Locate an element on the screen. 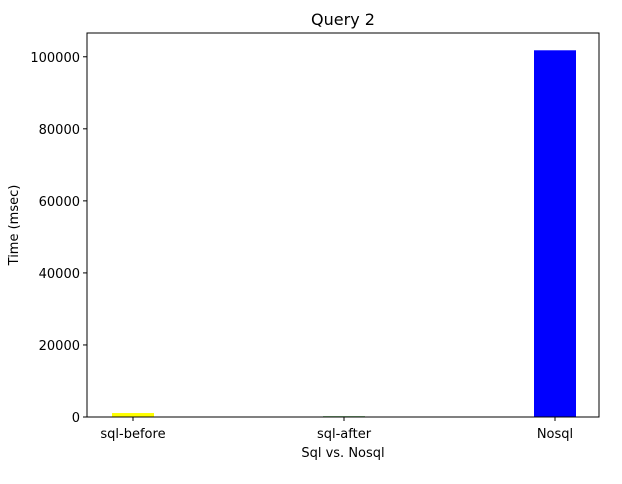 This screenshot has height=484, width=622. x-axis-ticks: sql-before sql-after Nosql is located at coordinates (336, 429).